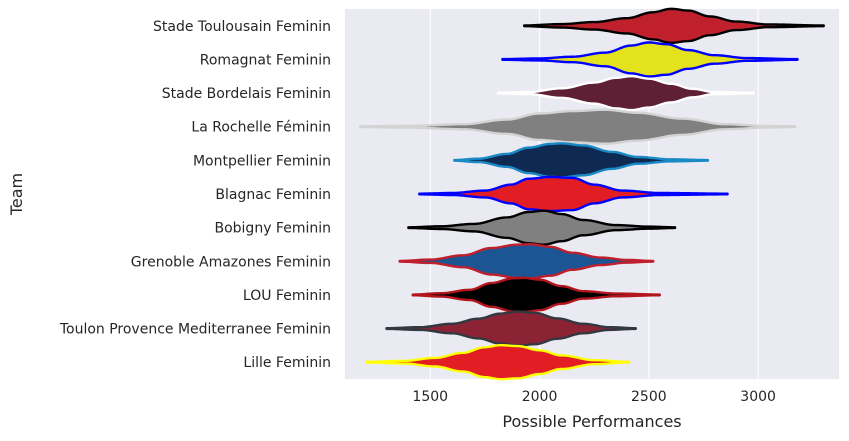  I want to click on y-tick-label: LOU Feminin, so click(287, 296).